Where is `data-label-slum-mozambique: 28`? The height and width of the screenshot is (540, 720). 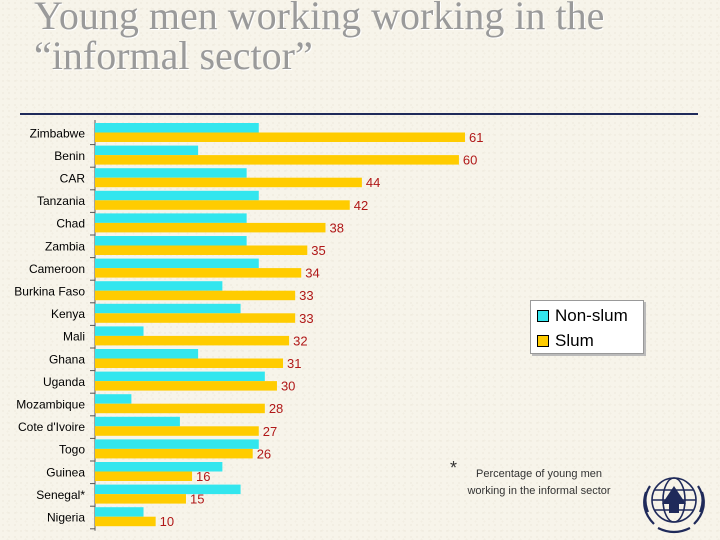
data-label-slum-mozambique: 28 is located at coordinates (276, 408).